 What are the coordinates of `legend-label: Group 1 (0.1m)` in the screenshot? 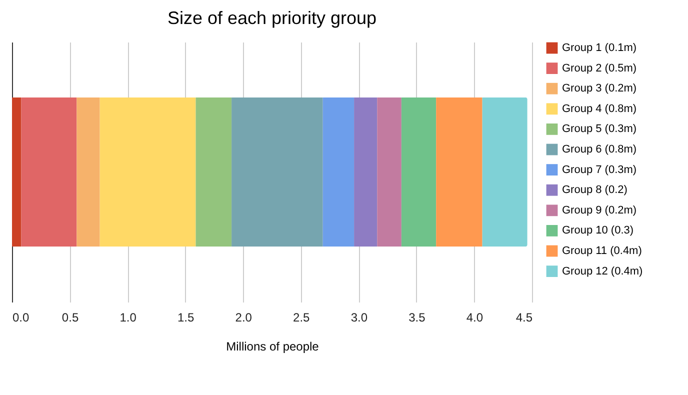 It's located at (599, 48).